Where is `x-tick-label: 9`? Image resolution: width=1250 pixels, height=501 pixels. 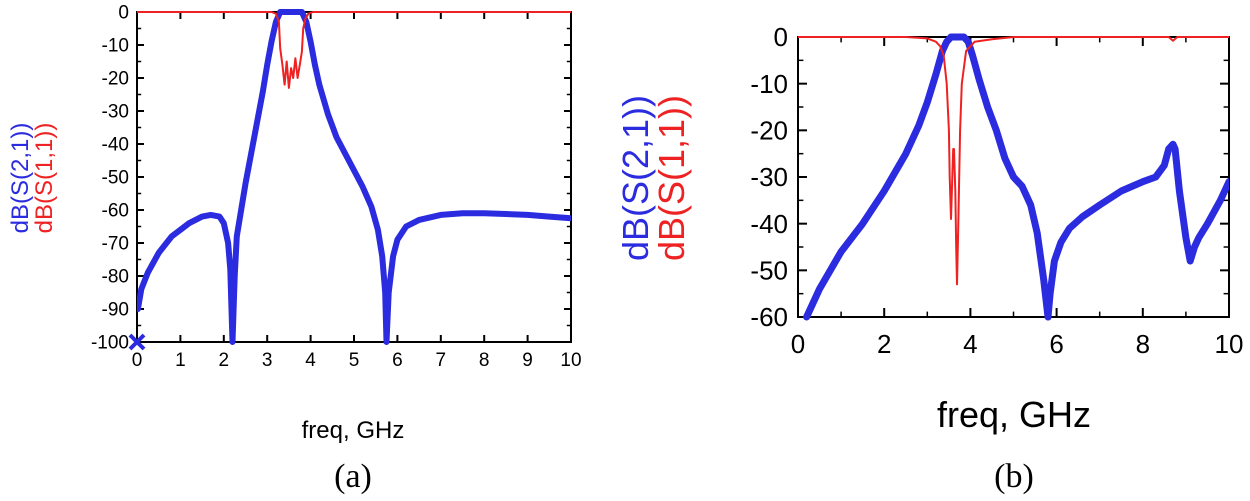
x-tick-label: 9 is located at coordinates (527, 360).